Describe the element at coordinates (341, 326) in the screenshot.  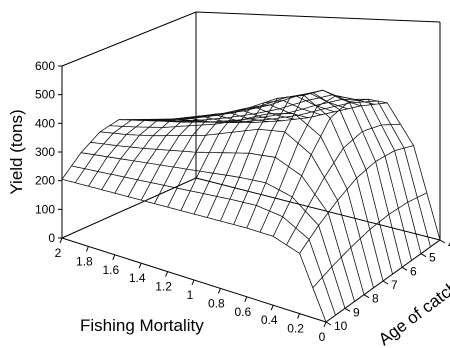
I see `age-tick-label: 10` at that location.